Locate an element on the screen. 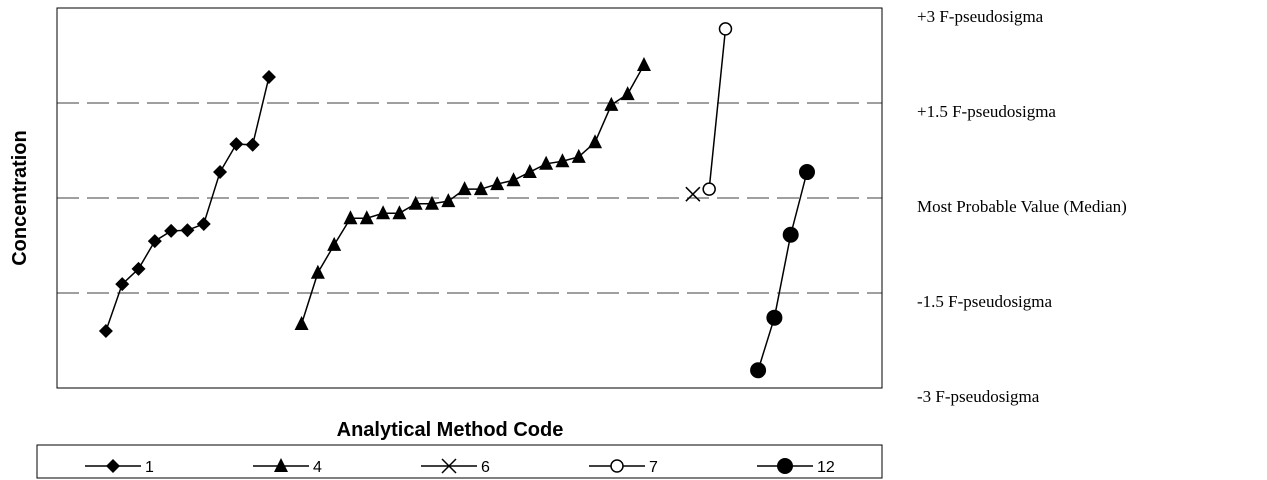  legend-label: 4 is located at coordinates (317, 467).